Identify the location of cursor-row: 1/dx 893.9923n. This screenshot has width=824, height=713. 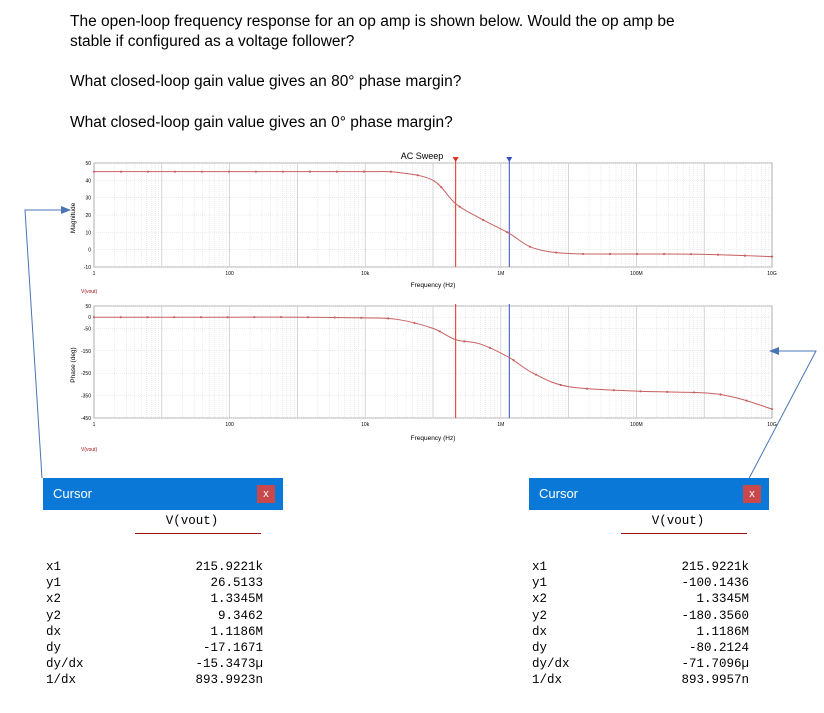
(154, 680).